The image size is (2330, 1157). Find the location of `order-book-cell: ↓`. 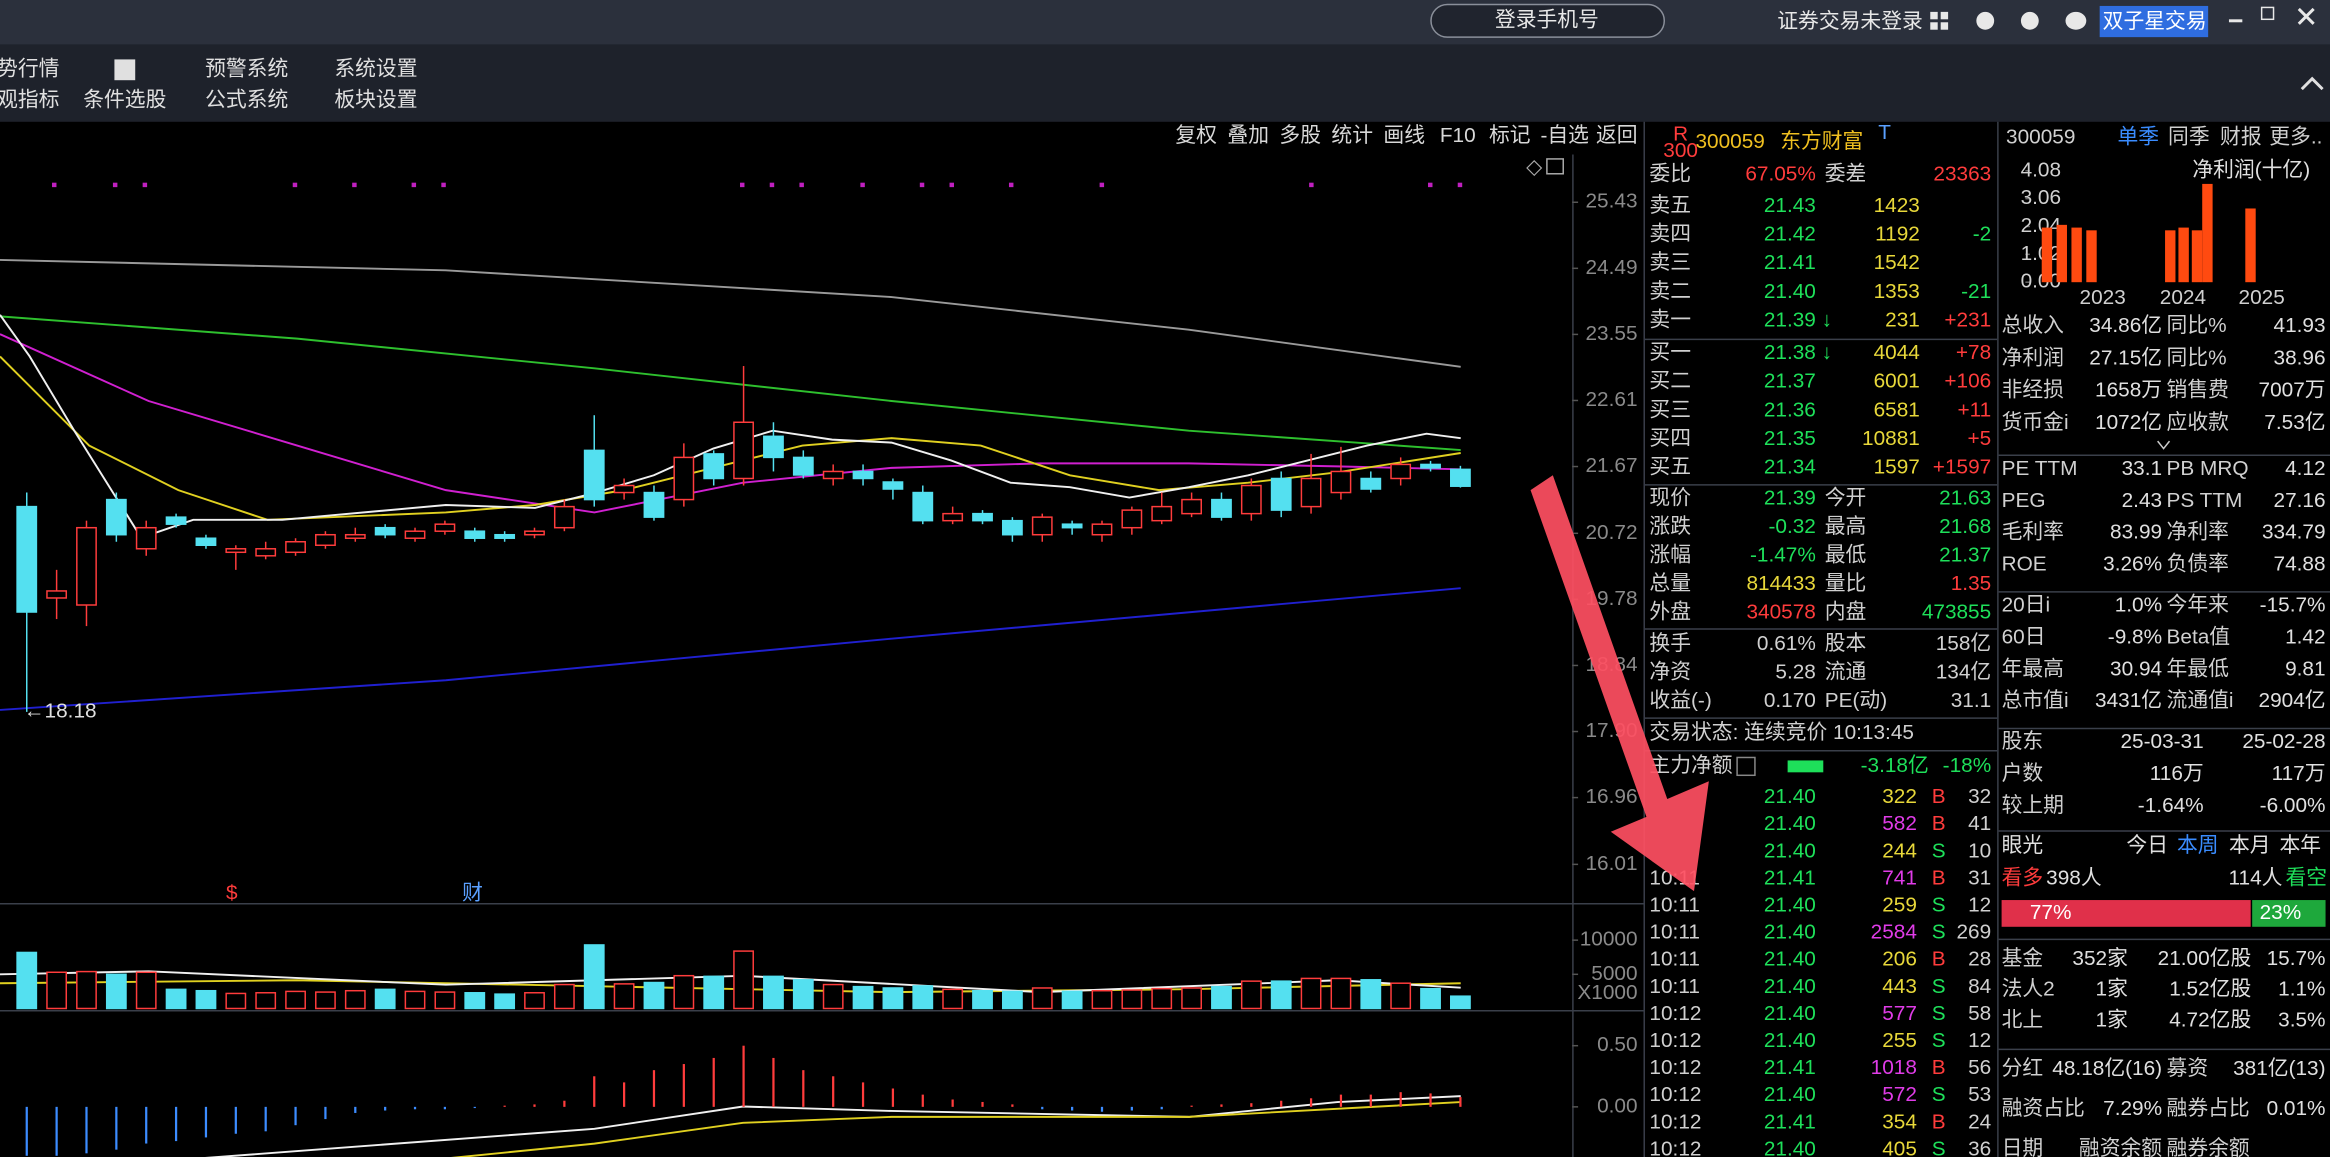

order-book-cell: ↓ is located at coordinates (1827, 320).